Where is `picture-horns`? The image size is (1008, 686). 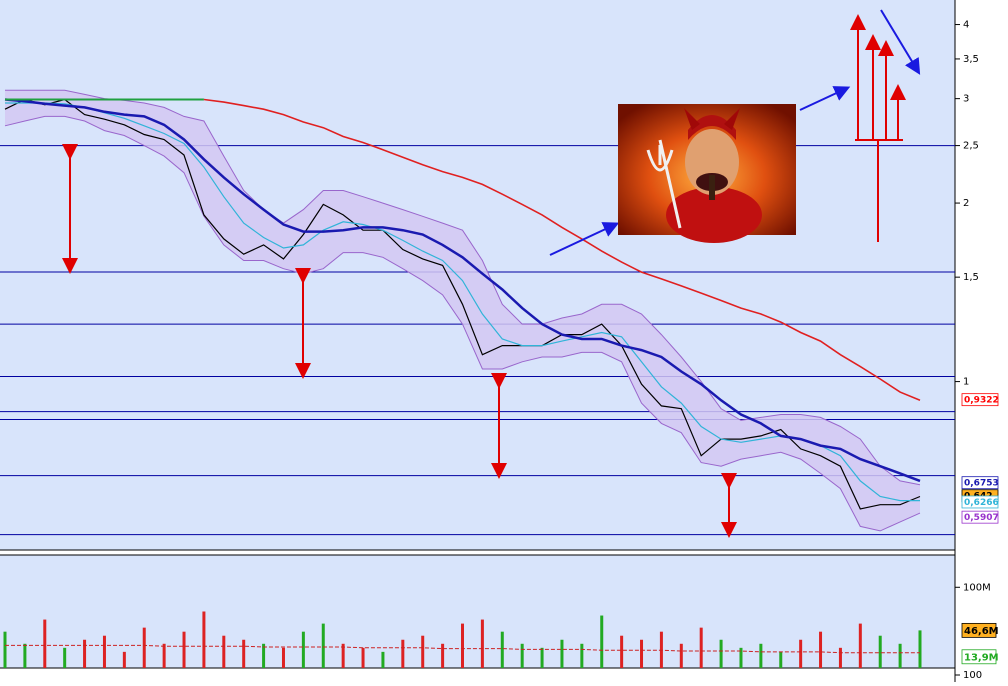 picture-horns is located at coordinates (712, 119).